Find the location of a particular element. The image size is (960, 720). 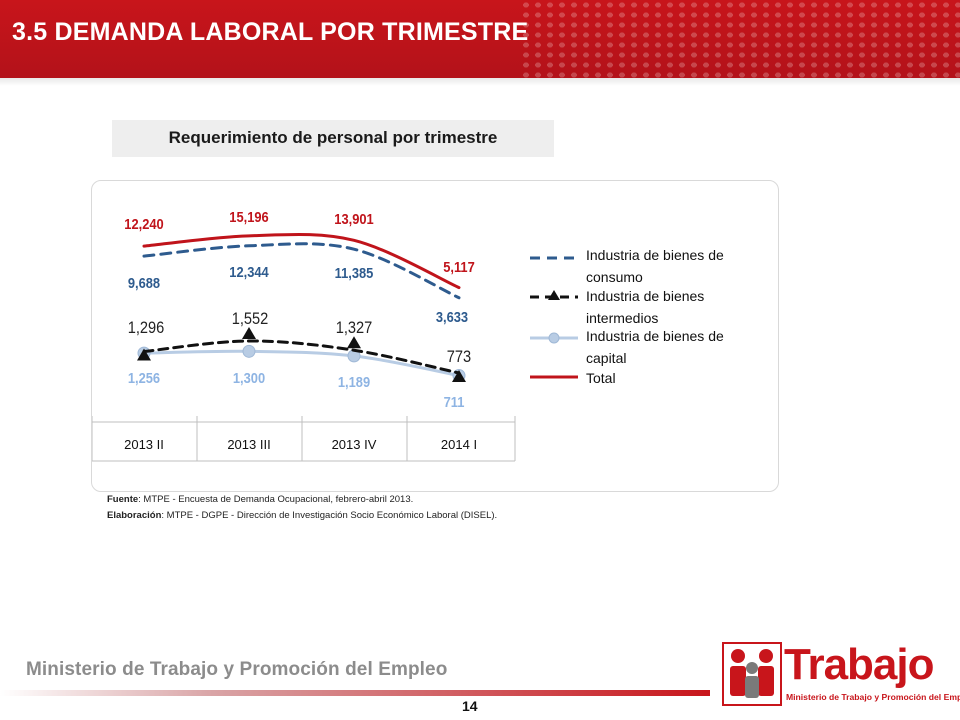

legend-marker-triangle is located at coordinates (554, 295).